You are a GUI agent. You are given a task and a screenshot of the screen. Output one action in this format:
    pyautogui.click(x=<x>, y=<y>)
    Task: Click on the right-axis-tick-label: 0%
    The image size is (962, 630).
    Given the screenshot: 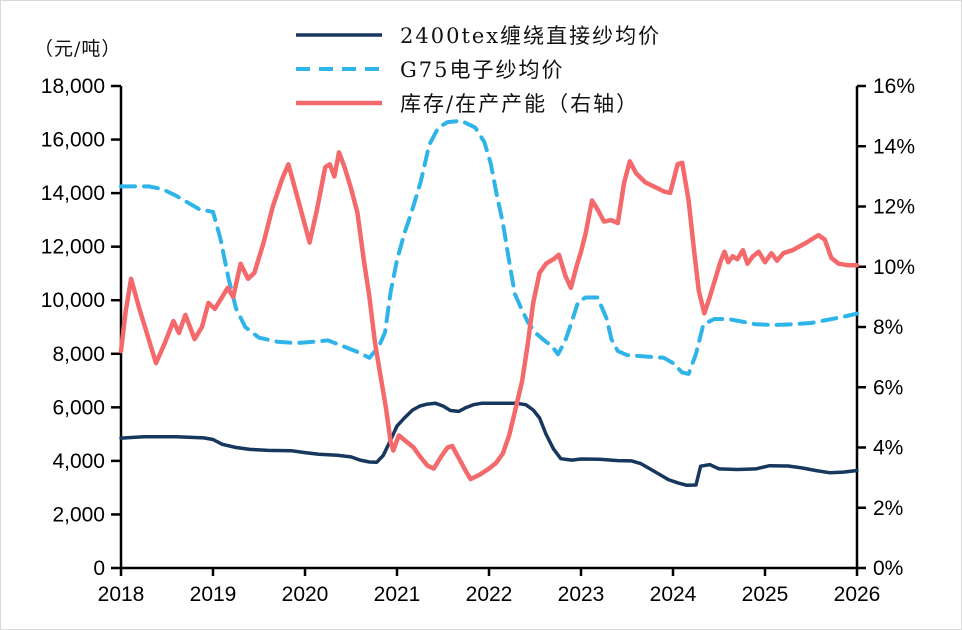 What is the action you would take?
    pyautogui.click(x=888, y=568)
    